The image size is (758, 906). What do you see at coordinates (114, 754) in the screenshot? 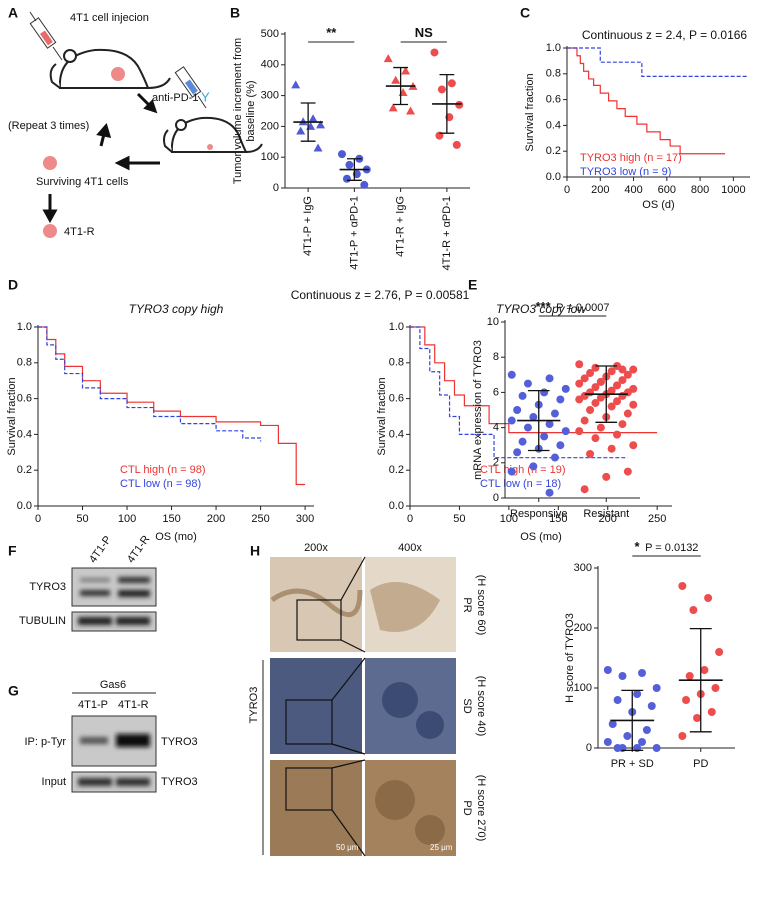
I see `blot` at bounding box center [114, 754].